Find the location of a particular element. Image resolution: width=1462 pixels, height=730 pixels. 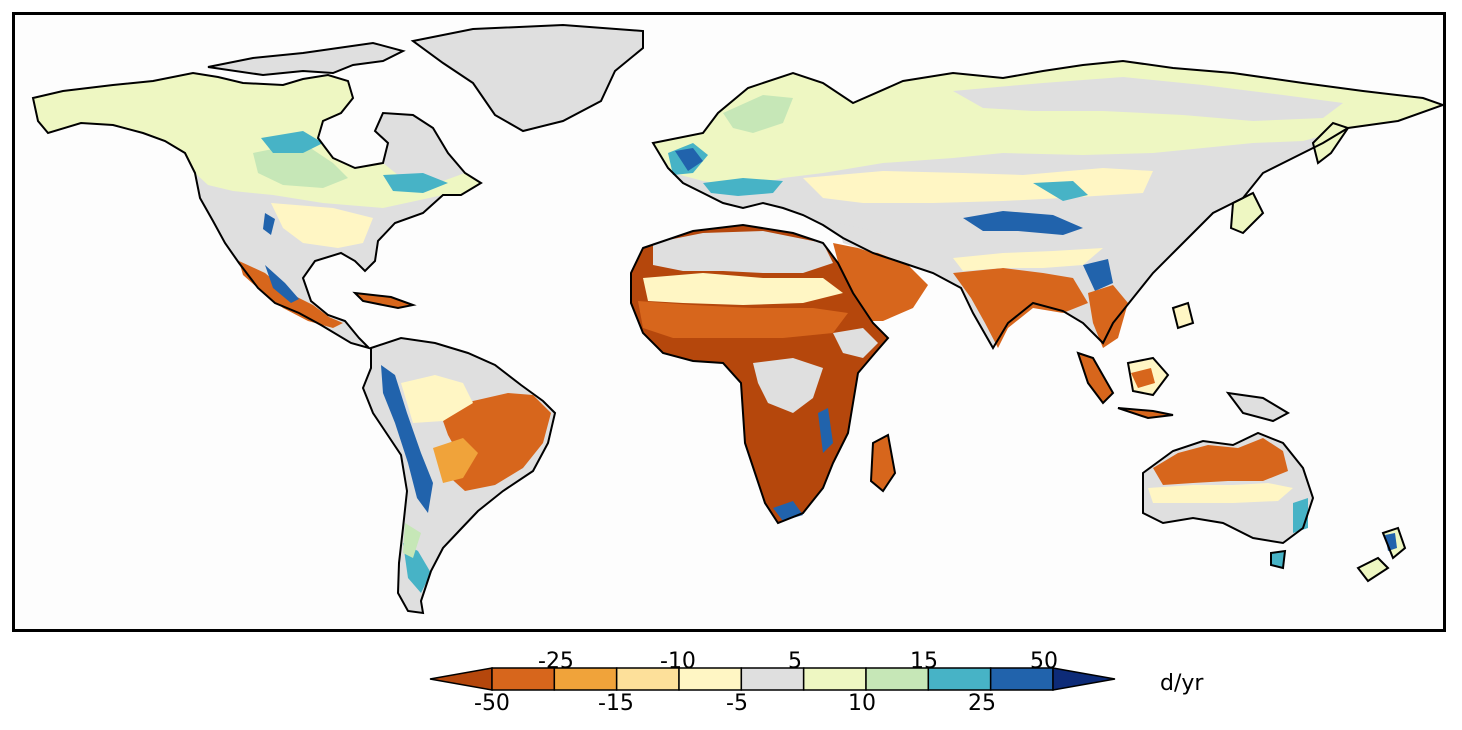

new-guinea-coastline is located at coordinates (1258, 407).